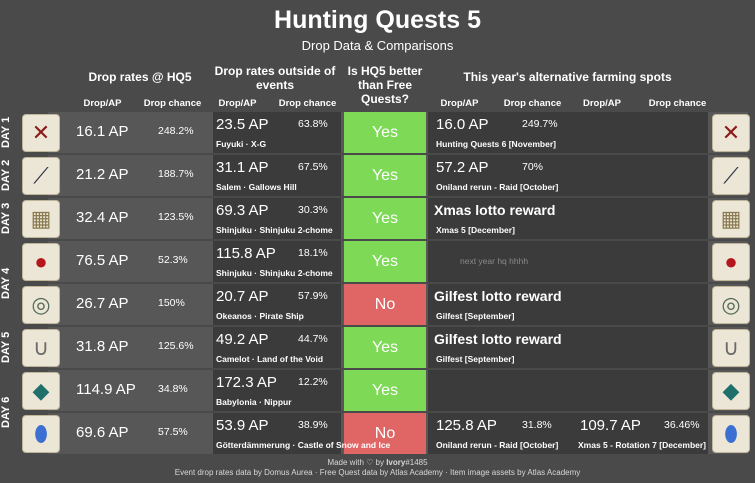 This screenshot has width=755, height=483. What do you see at coordinates (313, 425) in the screenshot?
I see `fq-drop-chance: 38.9%` at bounding box center [313, 425].